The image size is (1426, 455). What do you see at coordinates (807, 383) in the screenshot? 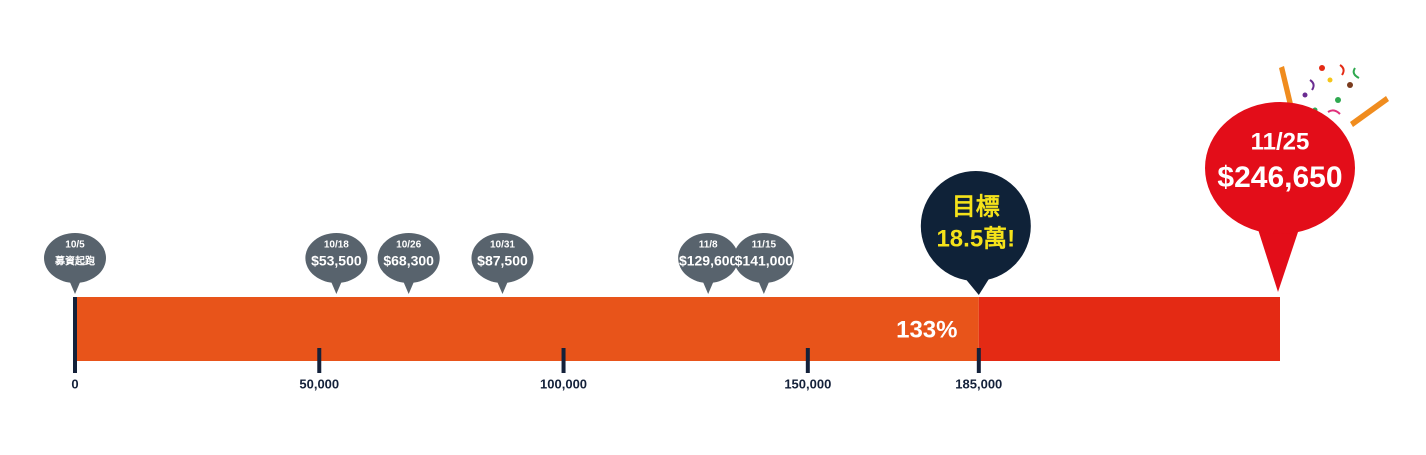
I see `x-tick-label: 150,000` at bounding box center [807, 383].